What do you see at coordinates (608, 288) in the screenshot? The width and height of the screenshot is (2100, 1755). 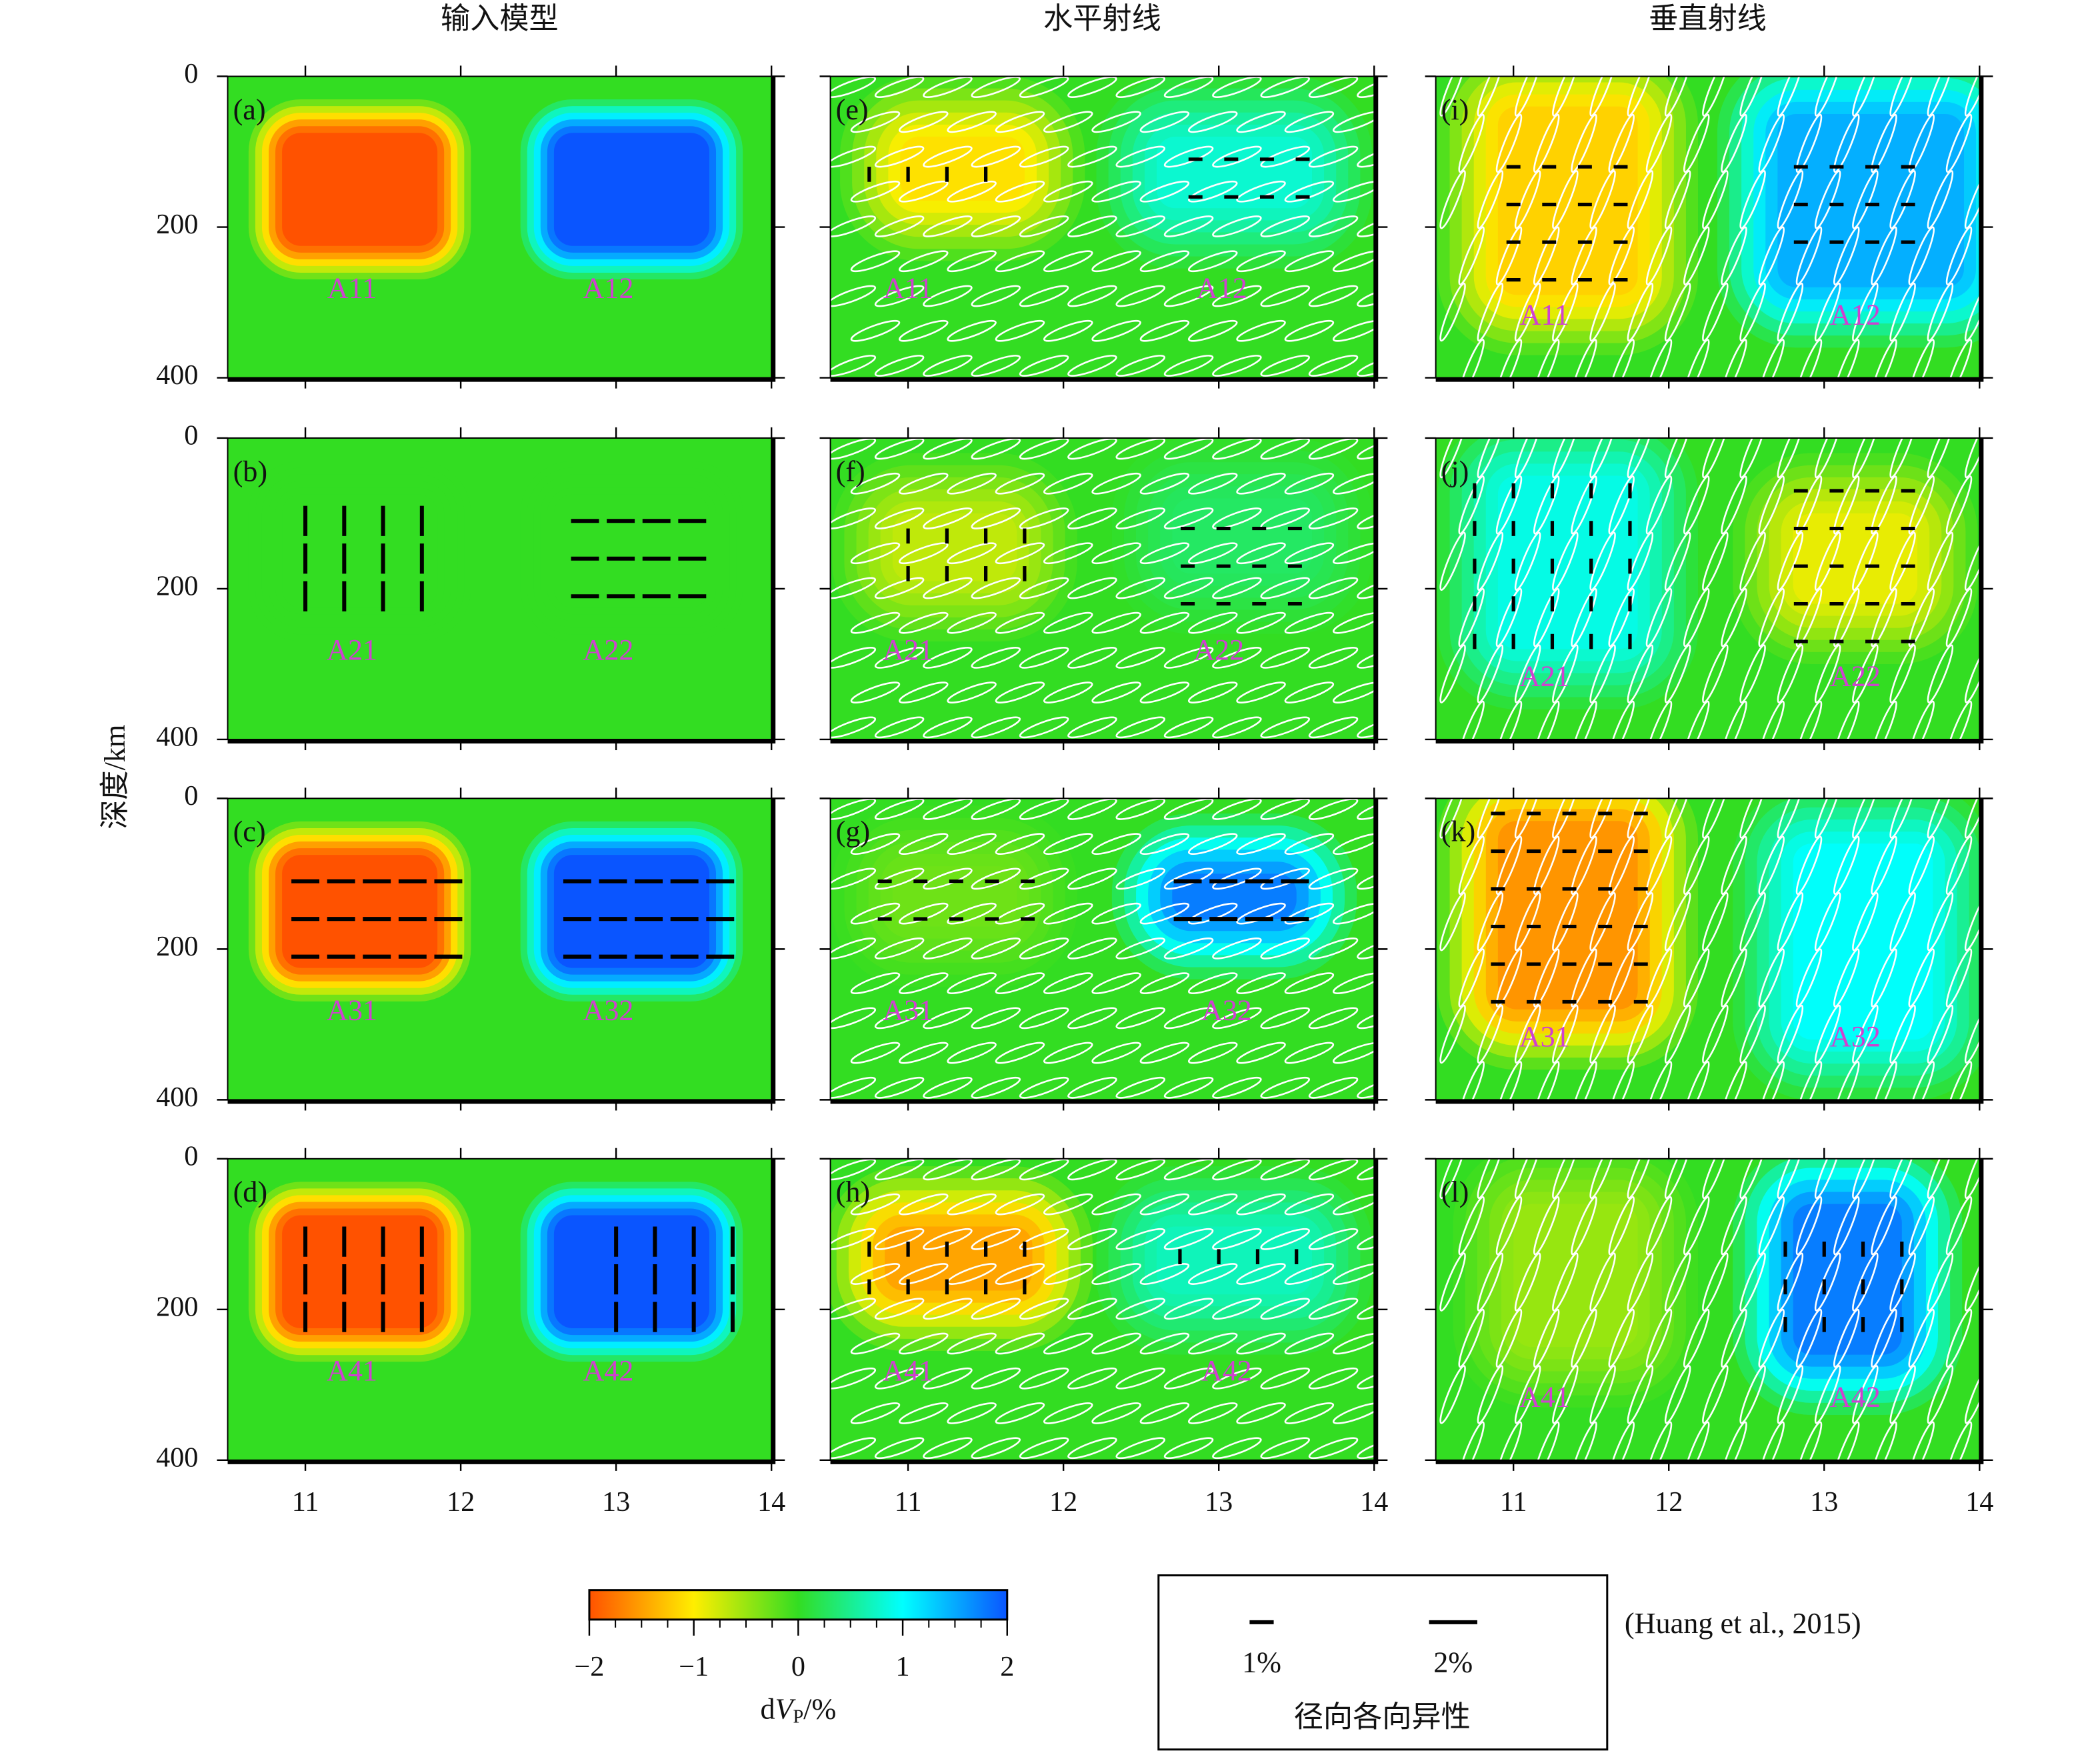 I see `anomaly-label: A12` at bounding box center [608, 288].